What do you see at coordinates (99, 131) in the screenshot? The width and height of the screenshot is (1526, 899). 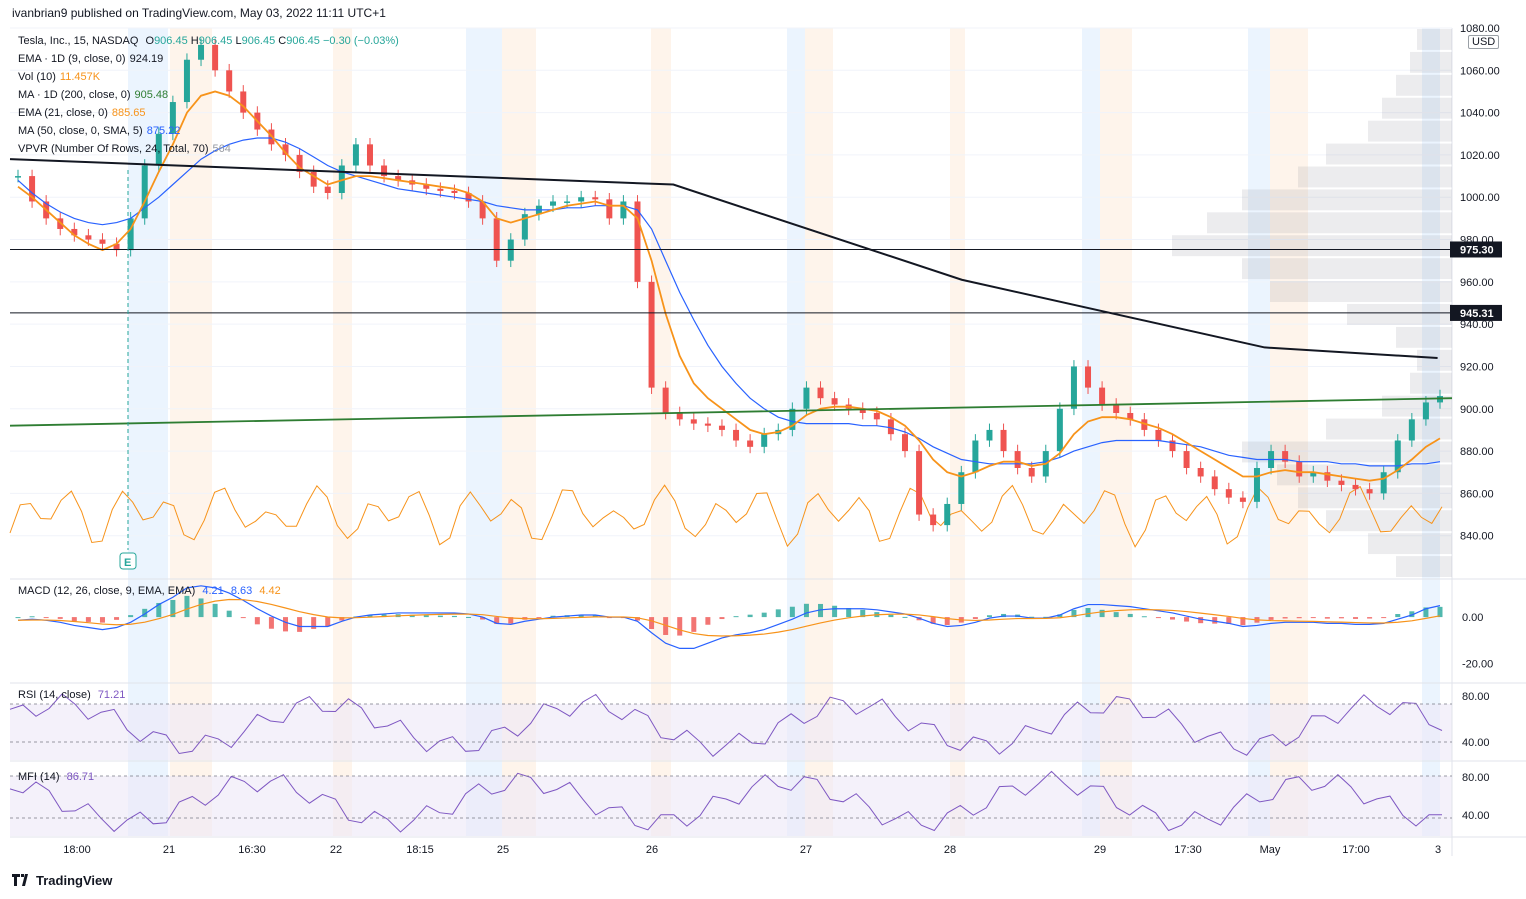 I see `legend-indicator-row: MA (50, close, 0, SMA, 5) 875.22` at bounding box center [99, 131].